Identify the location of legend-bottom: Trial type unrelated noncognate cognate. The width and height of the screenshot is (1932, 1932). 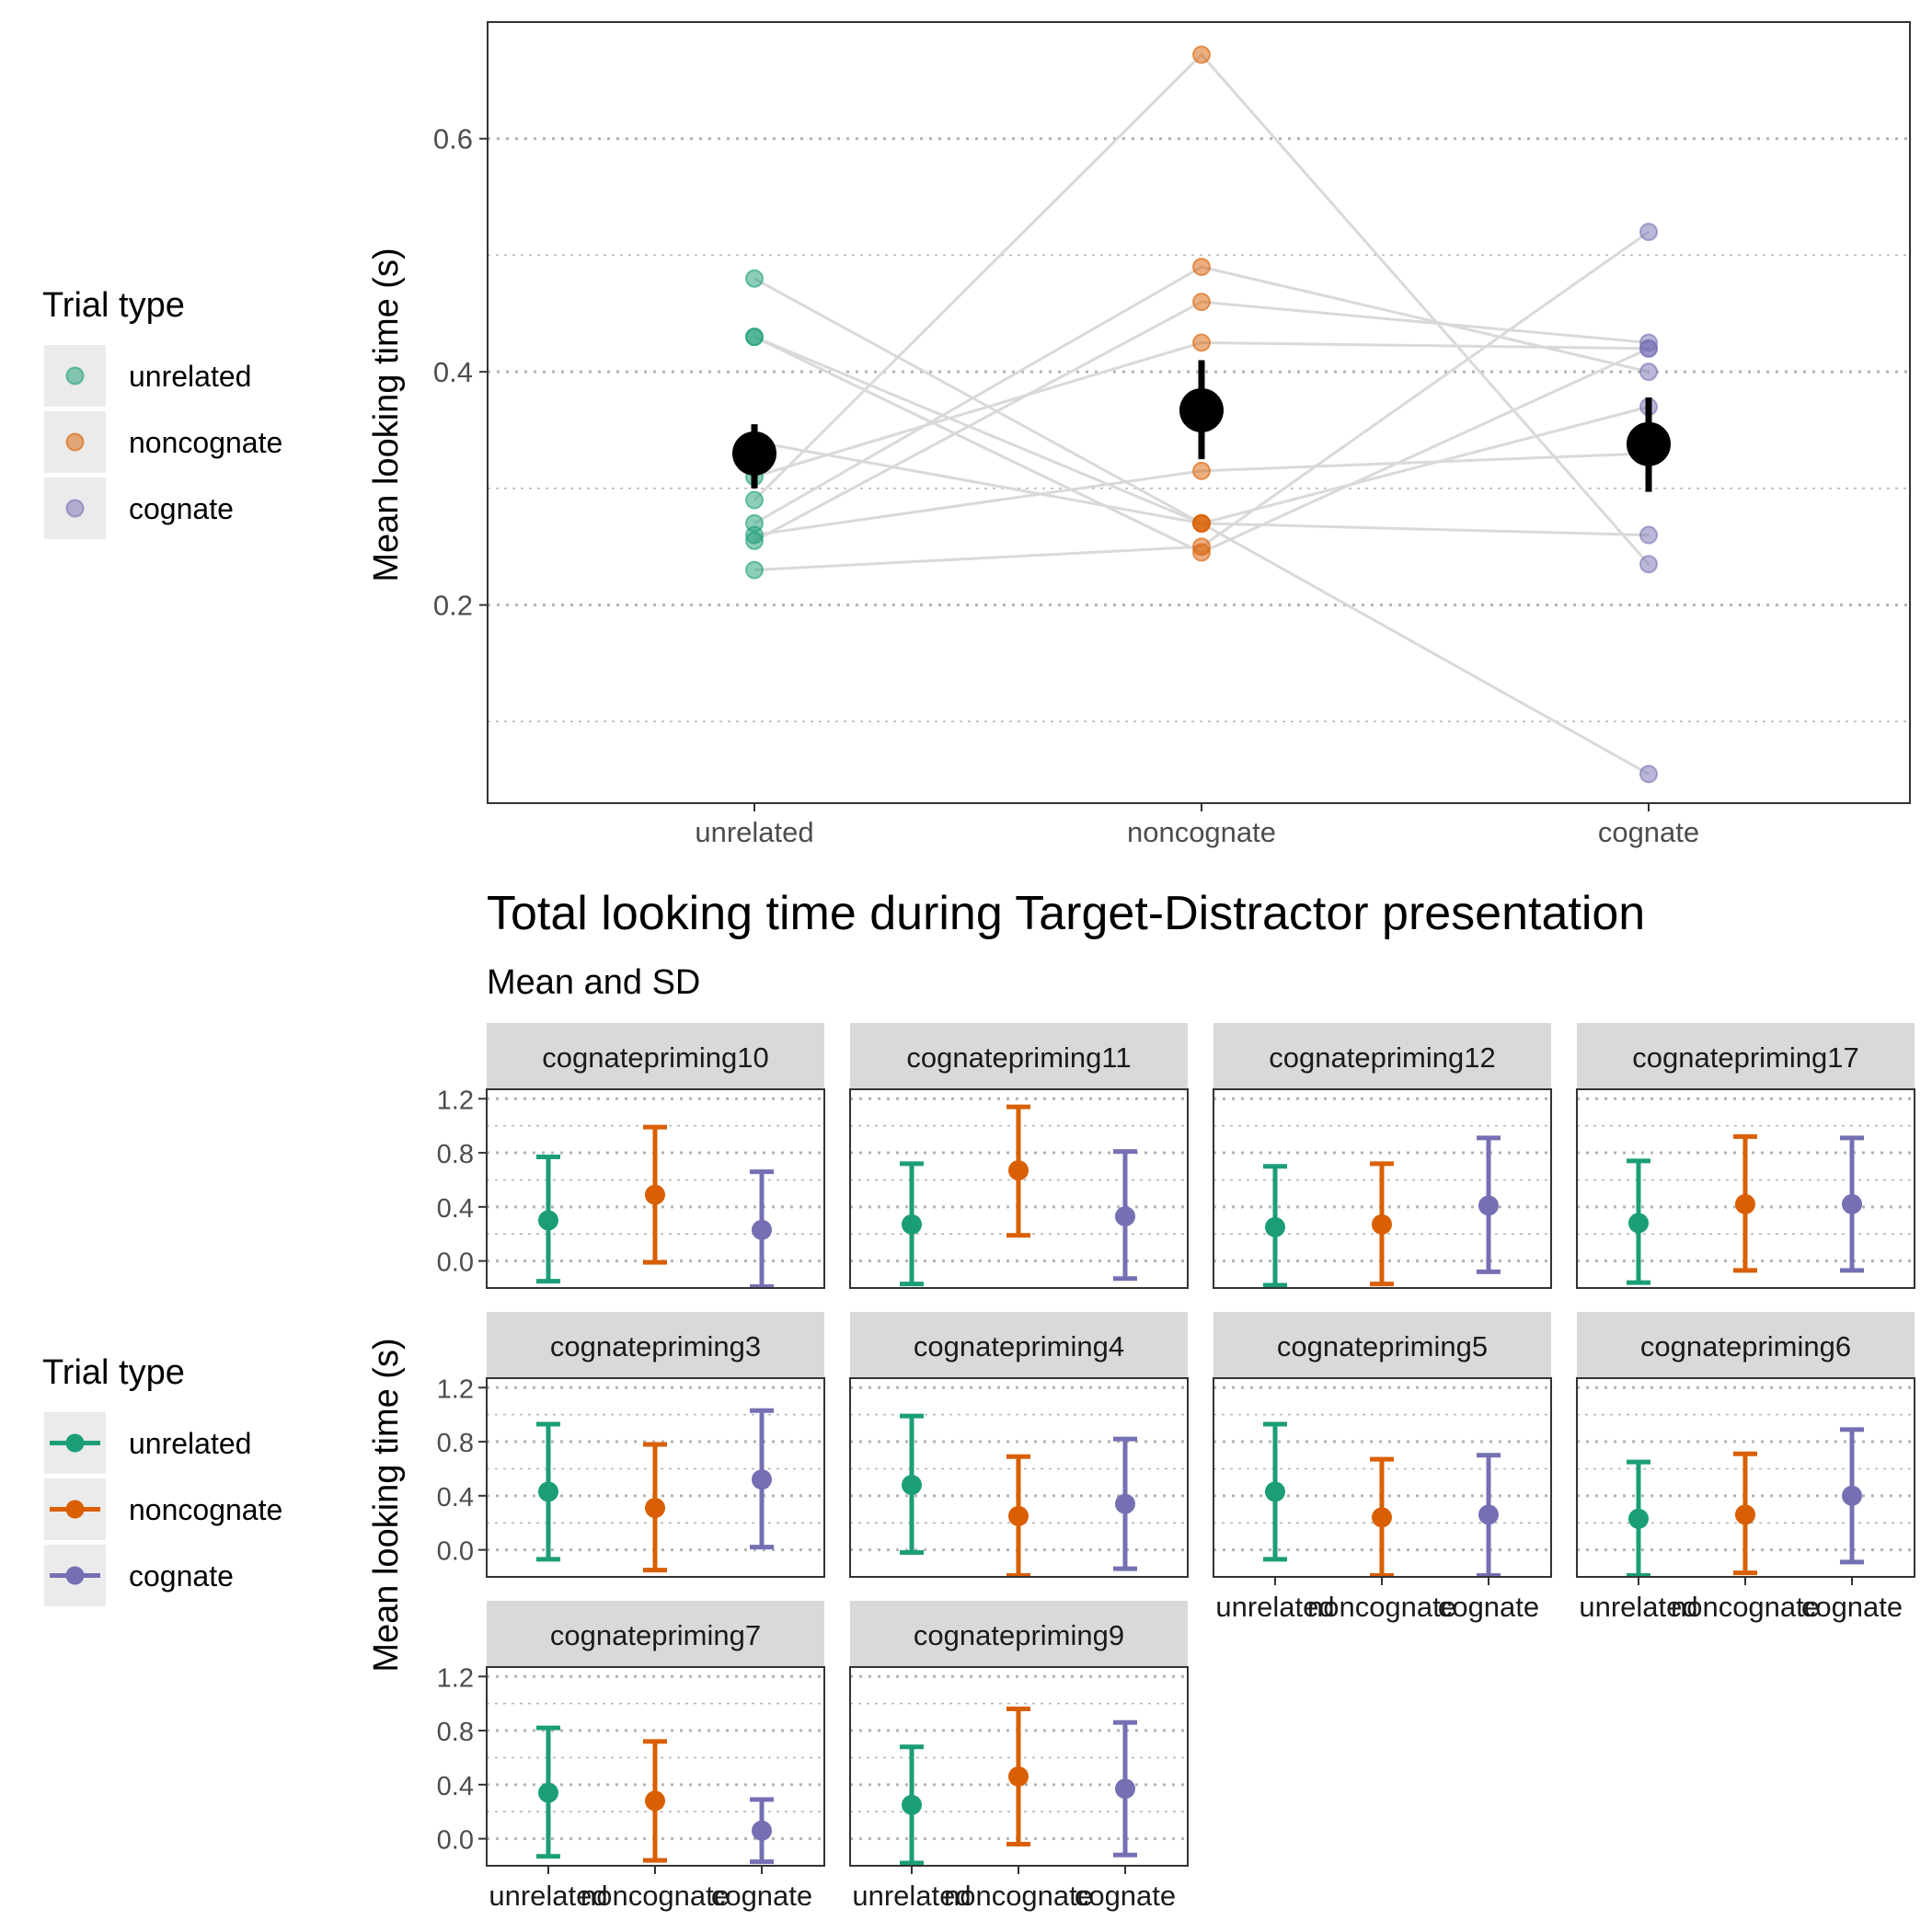
(162, 1479).